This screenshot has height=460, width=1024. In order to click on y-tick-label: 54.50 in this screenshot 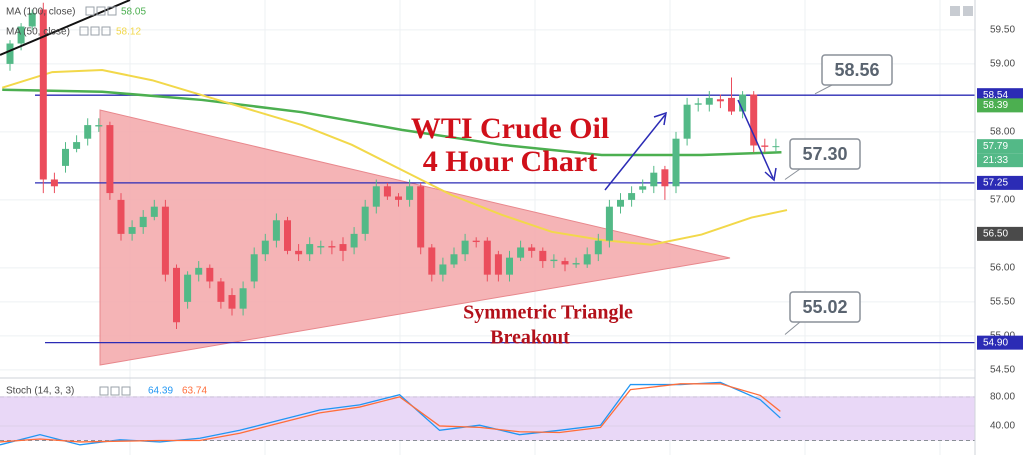, I will do `click(1002, 369)`.